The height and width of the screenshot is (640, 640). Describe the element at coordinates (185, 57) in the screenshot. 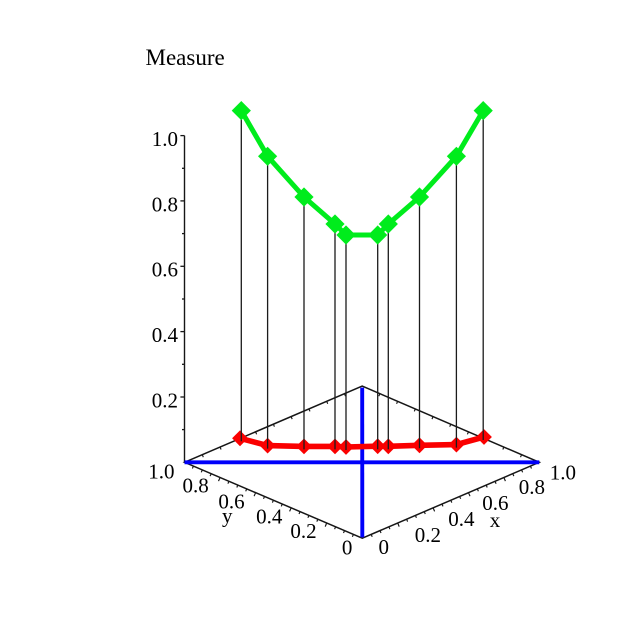

I see `svg-text: Measure` at that location.